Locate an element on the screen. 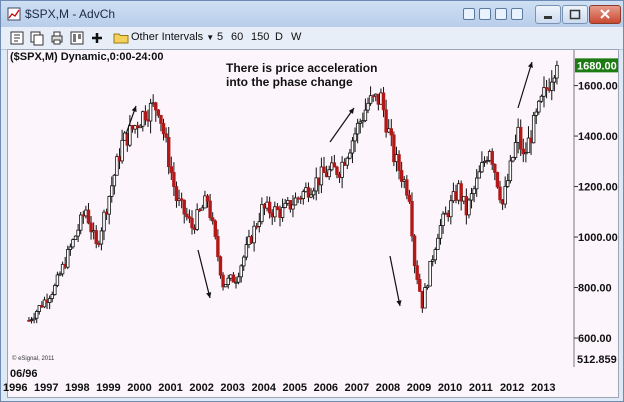  y-tick-label: 600.00 is located at coordinates (595, 339).